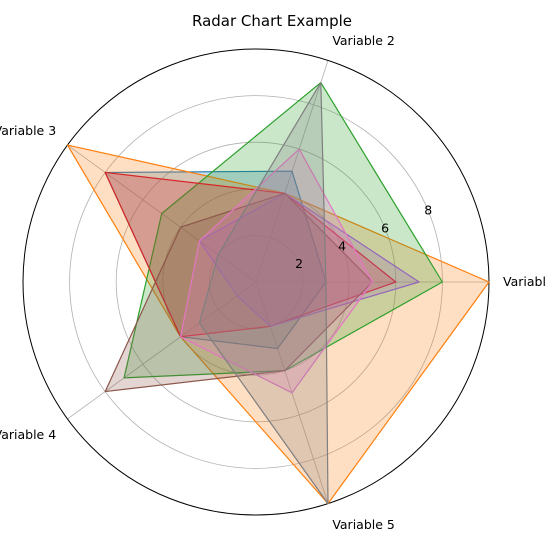 This screenshot has height=536, width=545. I want to click on axis-label-4: Variable 4, so click(28, 434).